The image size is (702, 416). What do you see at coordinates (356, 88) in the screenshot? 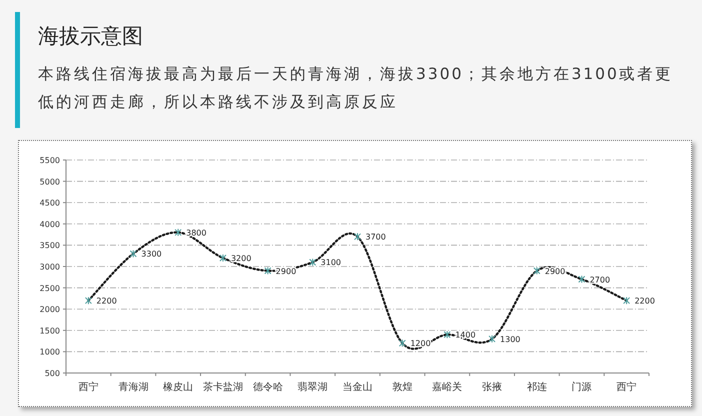
I see `chart-subtitle: 本路线住宿海拔最高为最后一天的青海湖，海拔3300；其余地方在3100或者更低的河西走廊，所以本路线不涉及到高原反应` at bounding box center [356, 88].